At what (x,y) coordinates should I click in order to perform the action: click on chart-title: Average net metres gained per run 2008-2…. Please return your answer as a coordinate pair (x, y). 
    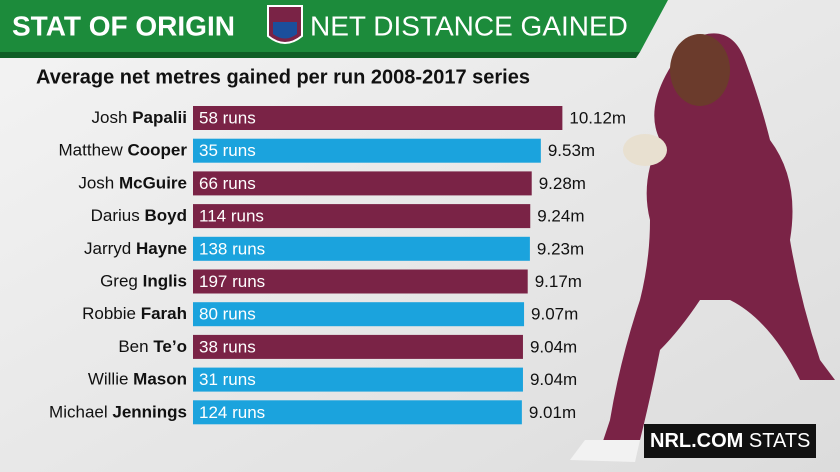
    Looking at the image, I should click on (283, 77).